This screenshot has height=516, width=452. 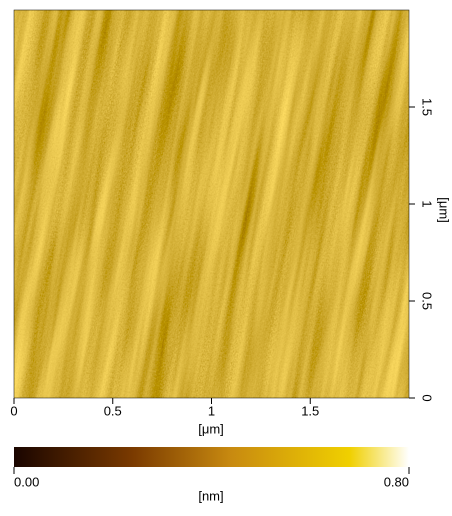 I want to click on colorbar-tick-label: 0.00, so click(x=26, y=481).